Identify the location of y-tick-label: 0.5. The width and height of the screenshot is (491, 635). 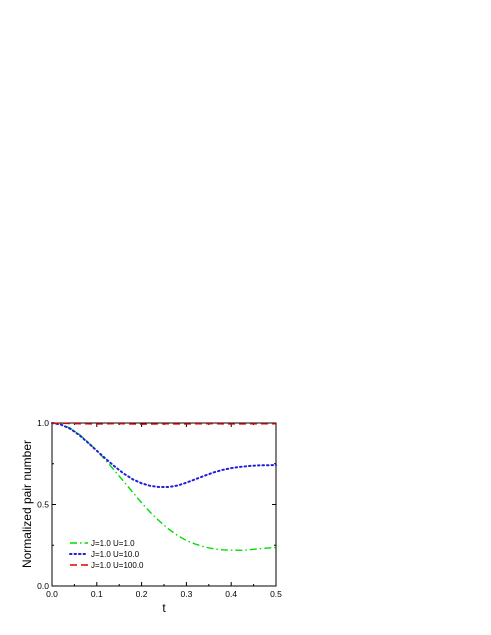
(43, 505).